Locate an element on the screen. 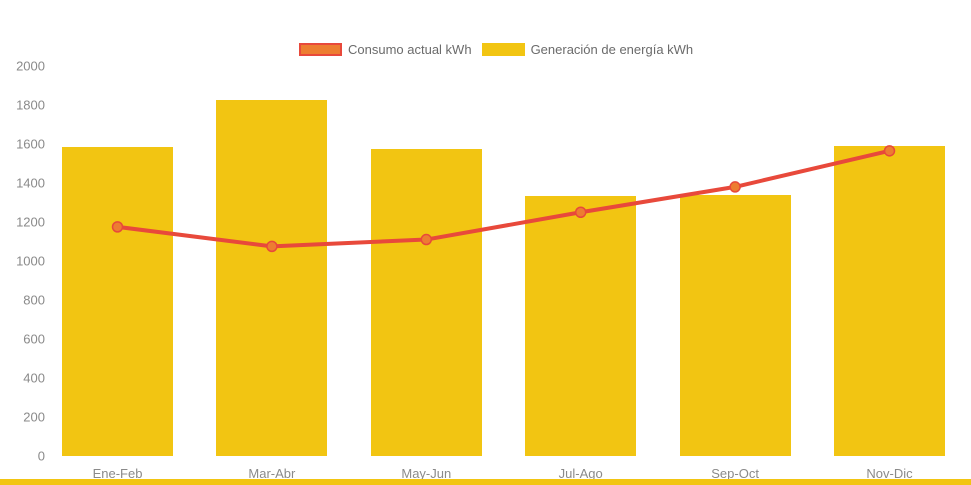 The height and width of the screenshot is (485, 971). legend-label-generacion-energia: Generación de energía kWh is located at coordinates (612, 49).